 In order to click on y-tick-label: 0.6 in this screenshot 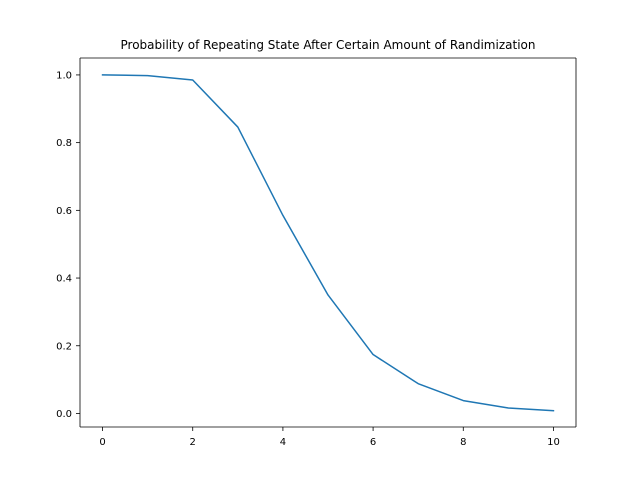, I will do `click(64, 211)`.